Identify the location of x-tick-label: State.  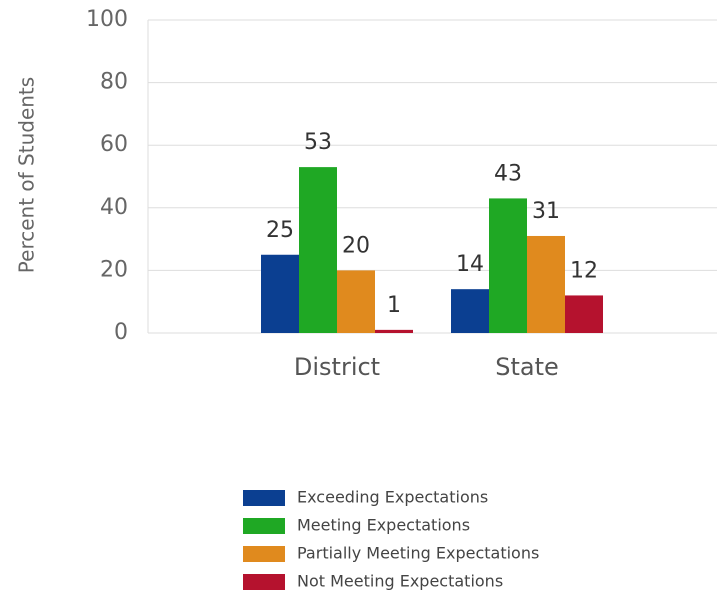
(527, 367).